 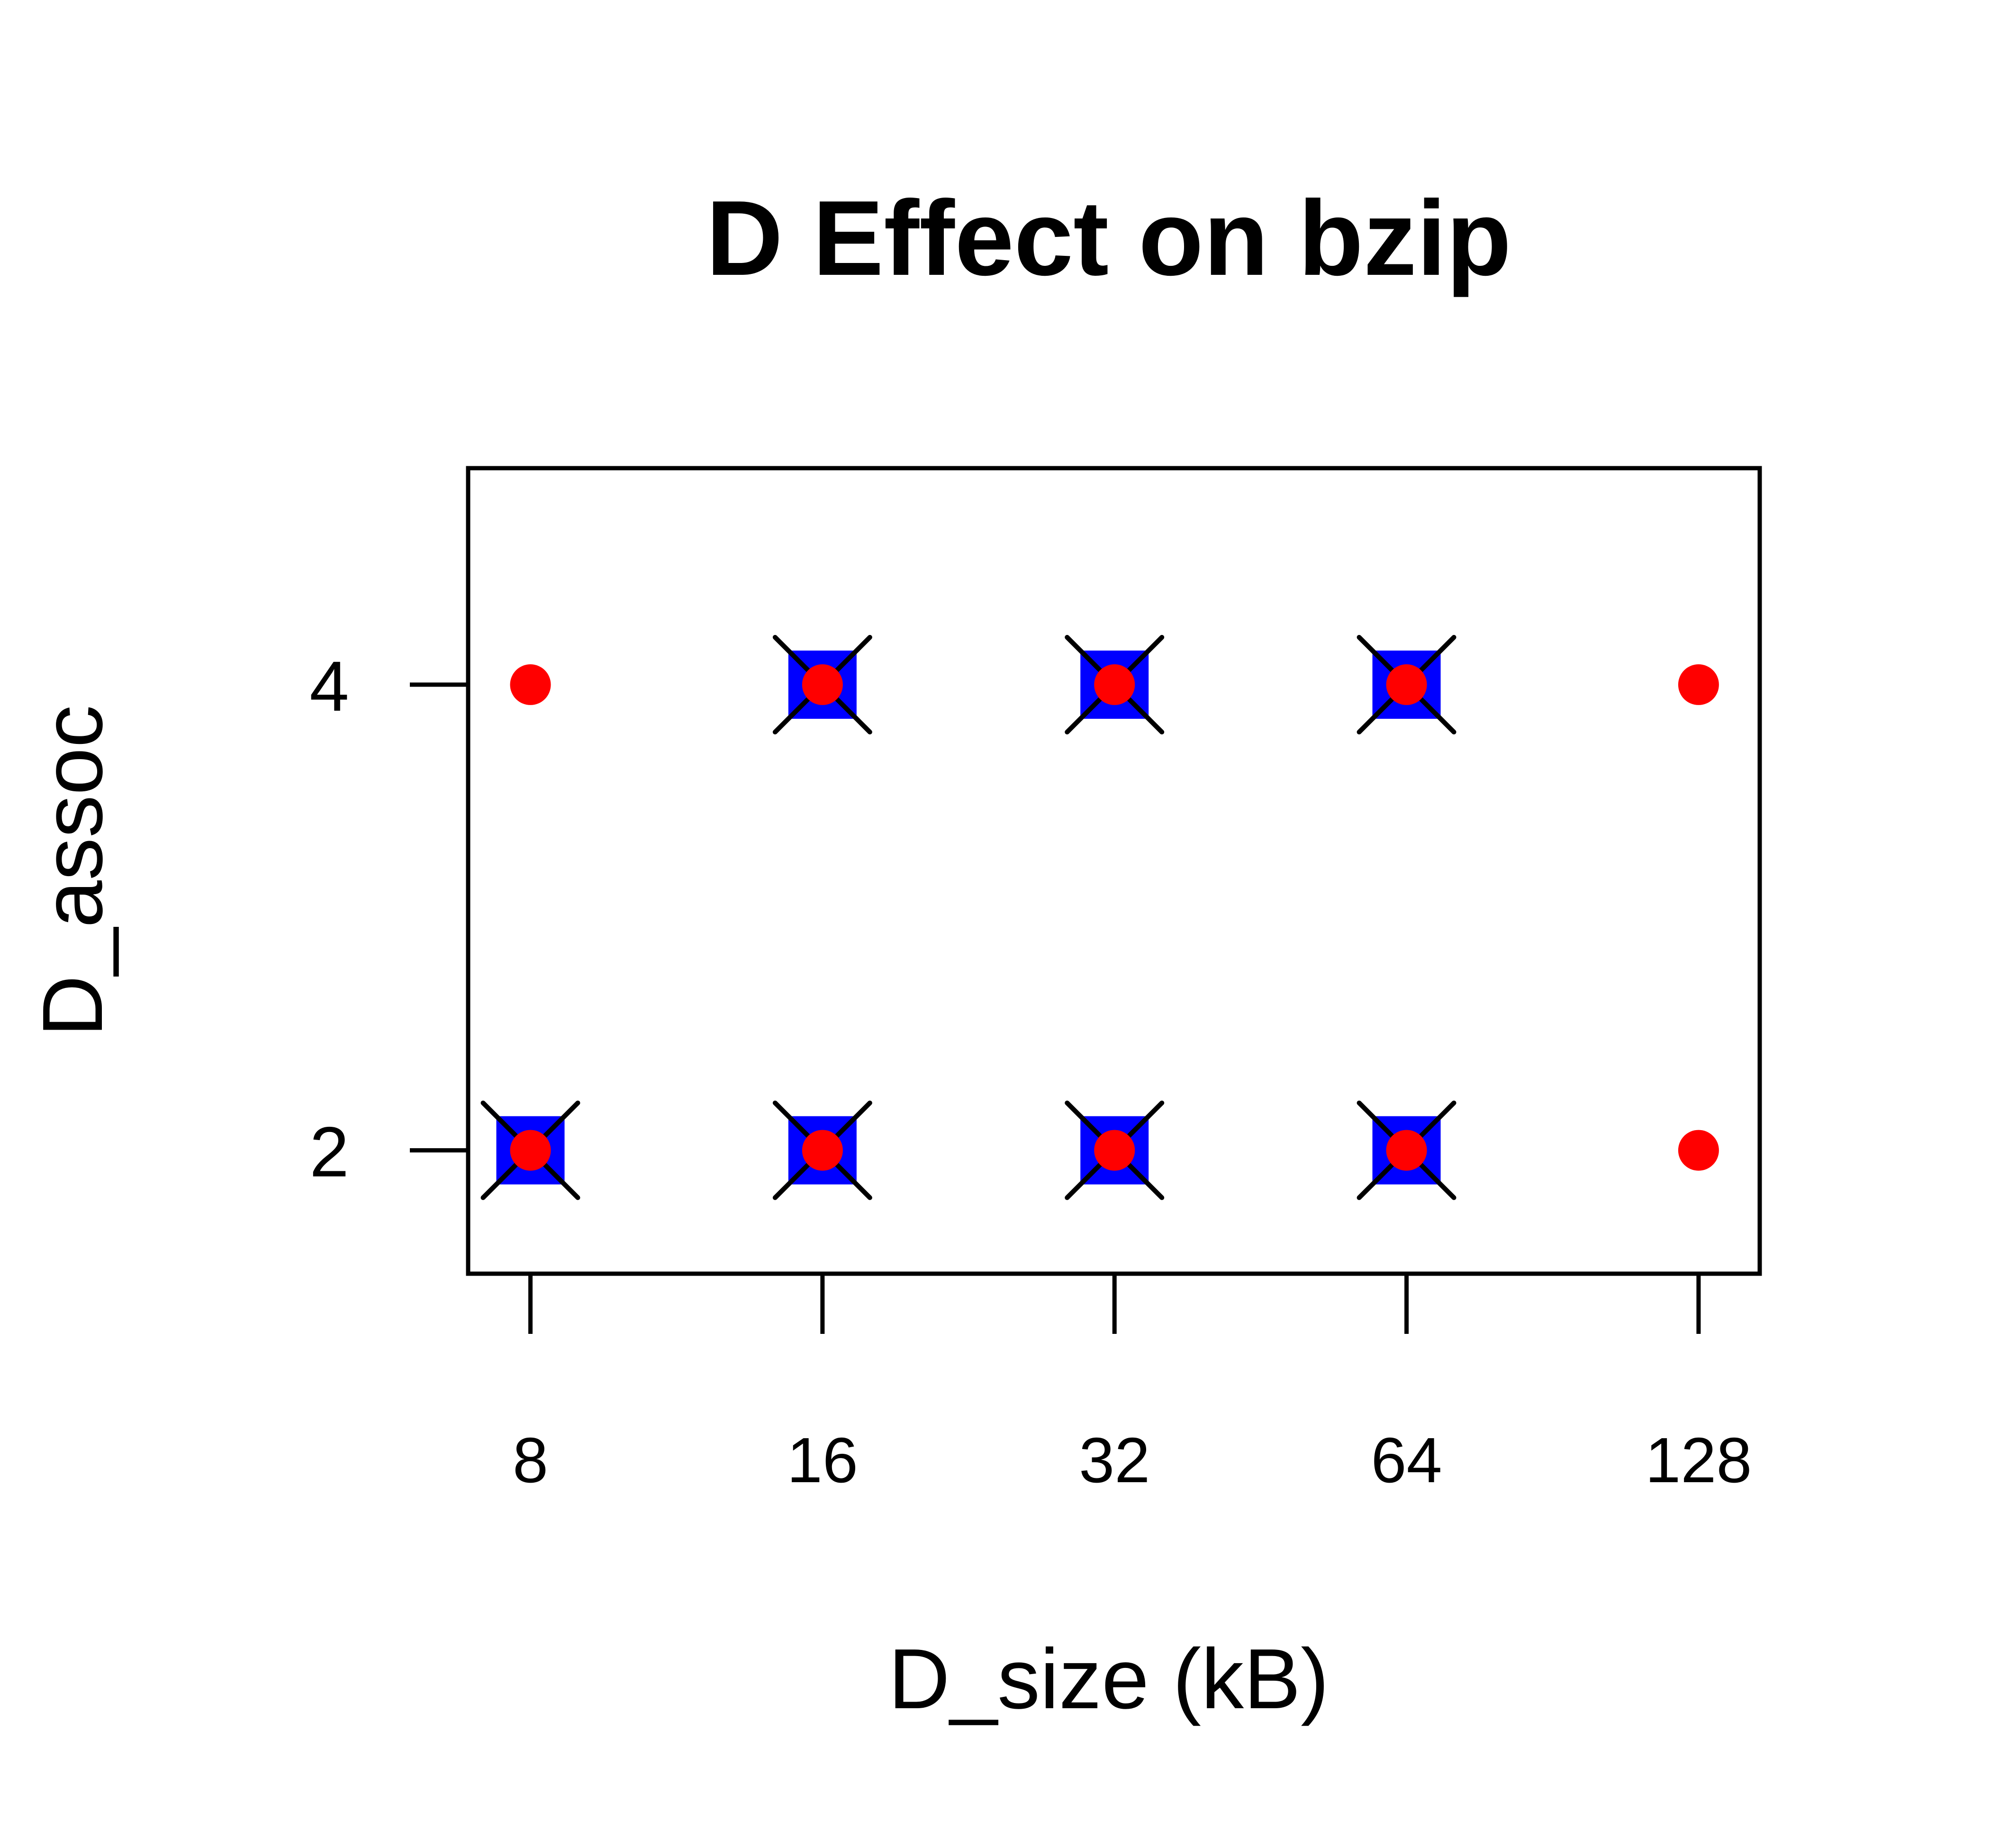 I want to click on y-axis: 24, so click(x=388, y=919).